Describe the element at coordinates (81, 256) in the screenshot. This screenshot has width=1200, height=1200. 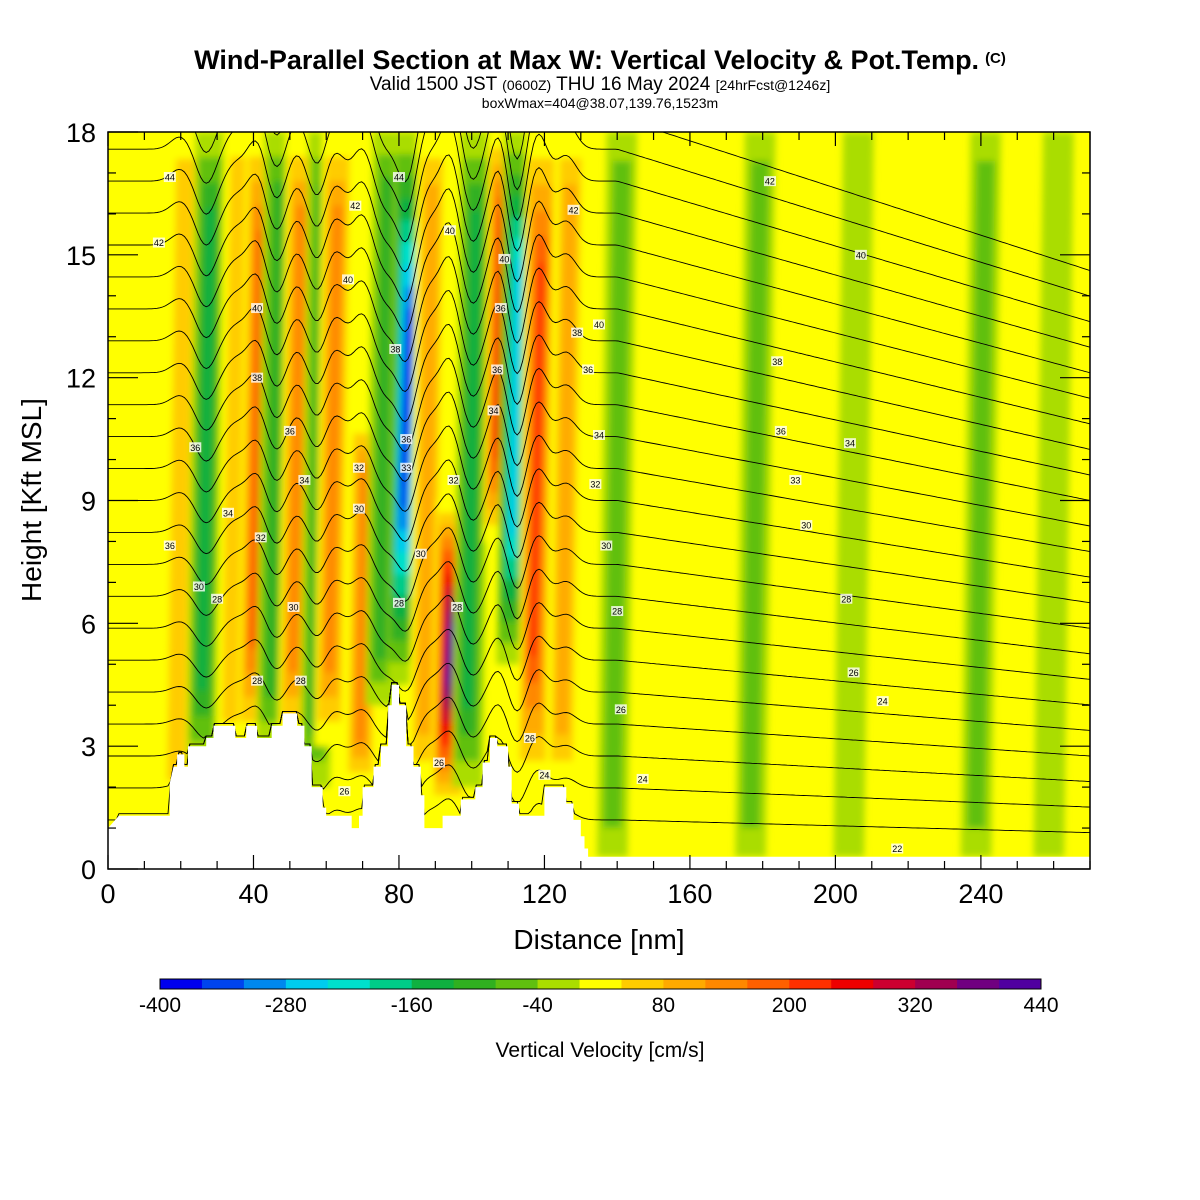
I see `y-tick-label: 15` at that location.